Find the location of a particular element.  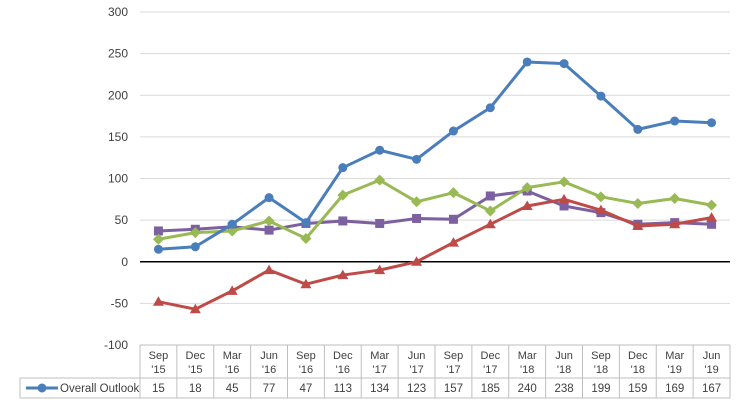

y-tick-label: 250 is located at coordinates (118, 54).